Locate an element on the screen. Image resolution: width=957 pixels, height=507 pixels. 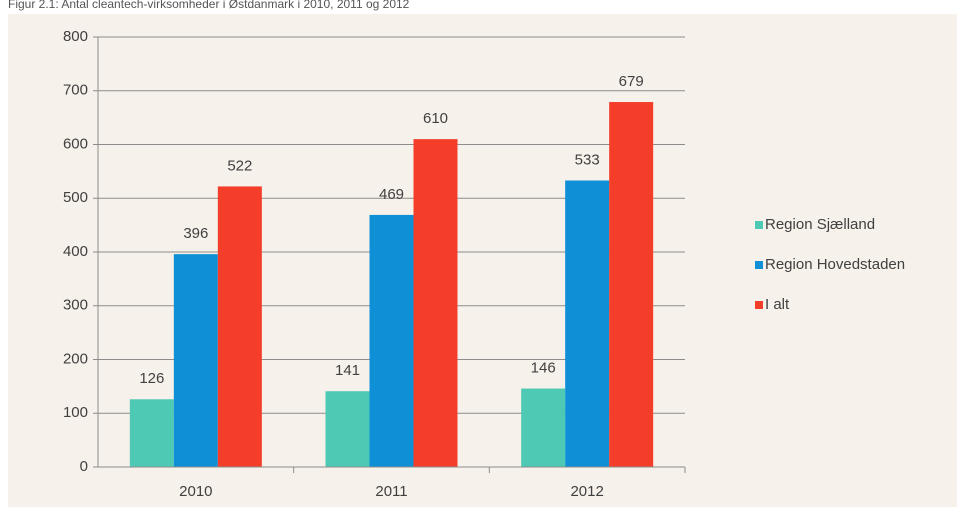
data-label: 146 is located at coordinates (543, 367).